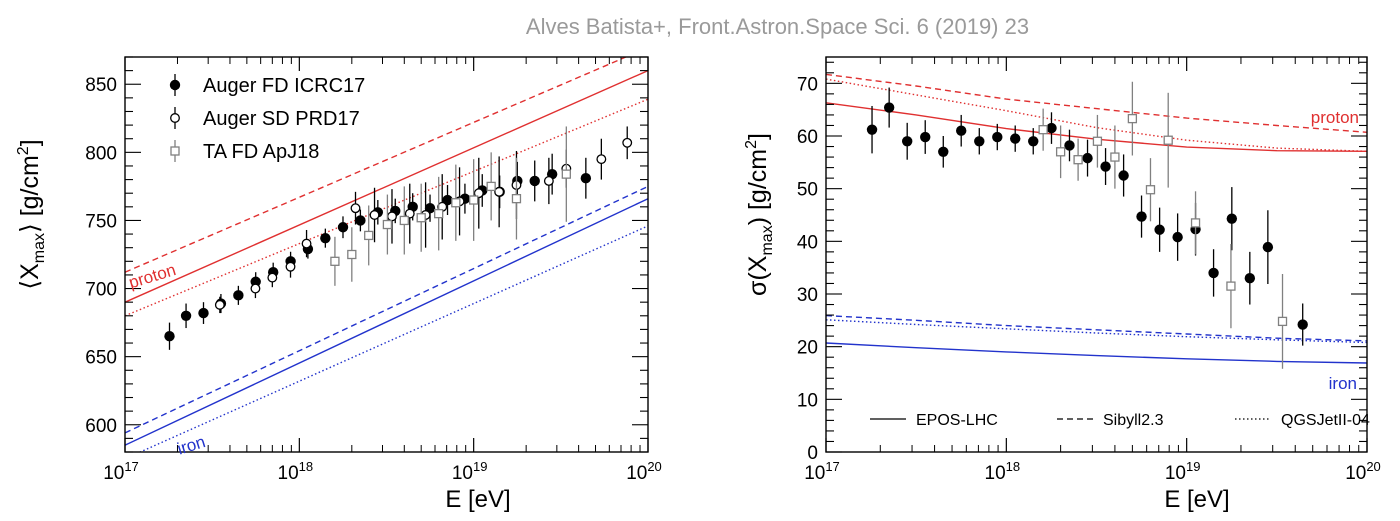  I want to click on y-tick-label: 50, so click(807, 190).